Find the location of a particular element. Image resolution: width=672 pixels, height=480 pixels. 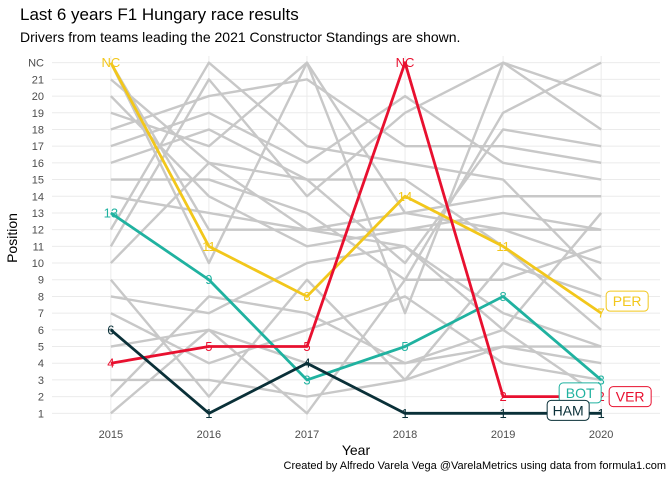

name-tag-box-ham is located at coordinates (568, 410).